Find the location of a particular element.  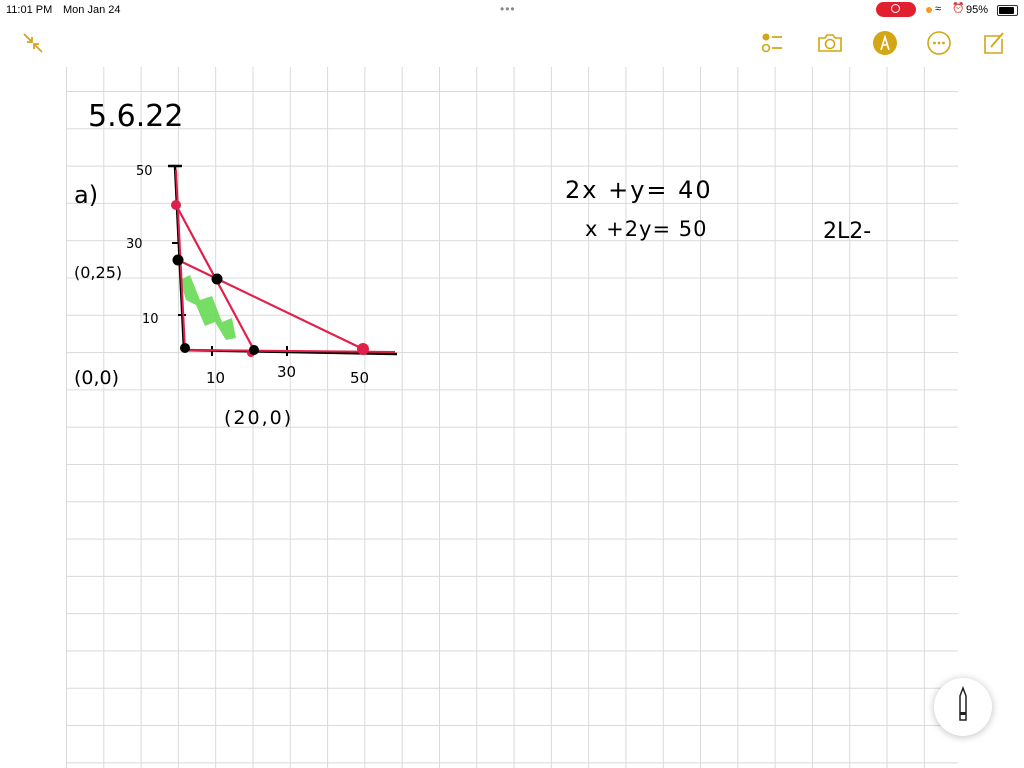

x-tick-50: 50 is located at coordinates (359, 378).